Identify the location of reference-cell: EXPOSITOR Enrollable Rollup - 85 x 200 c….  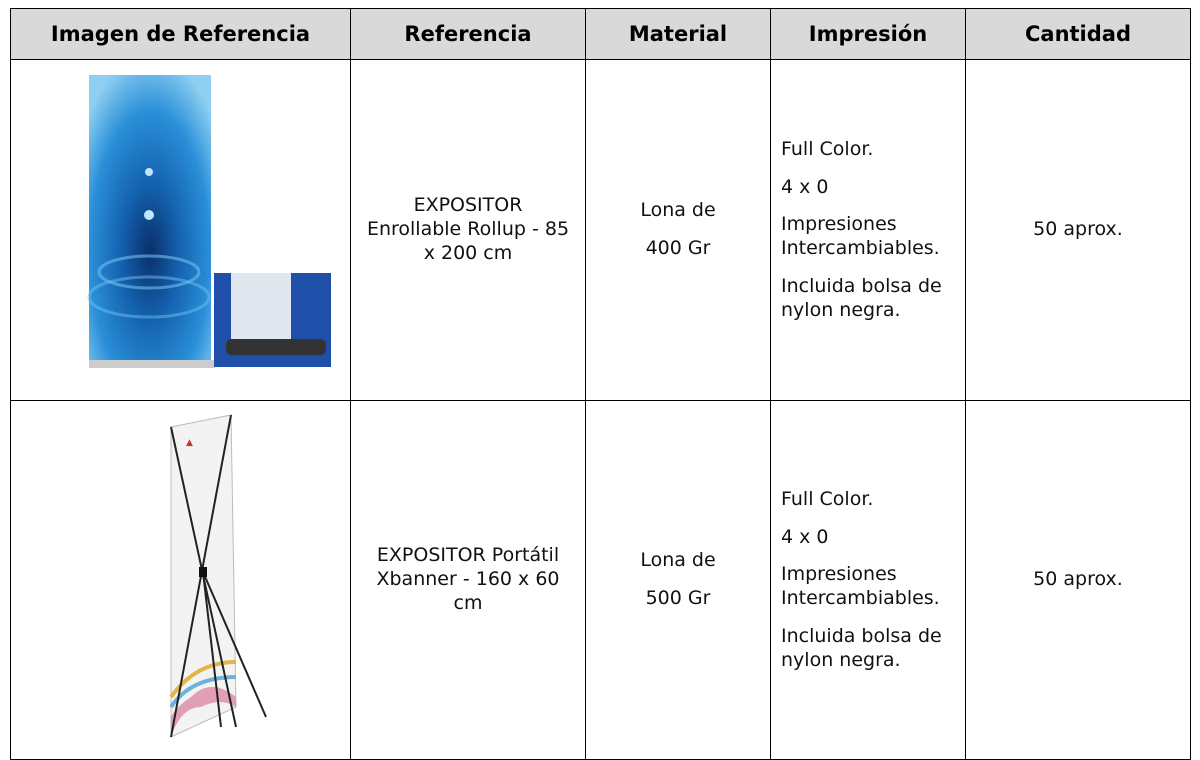
(468, 230).